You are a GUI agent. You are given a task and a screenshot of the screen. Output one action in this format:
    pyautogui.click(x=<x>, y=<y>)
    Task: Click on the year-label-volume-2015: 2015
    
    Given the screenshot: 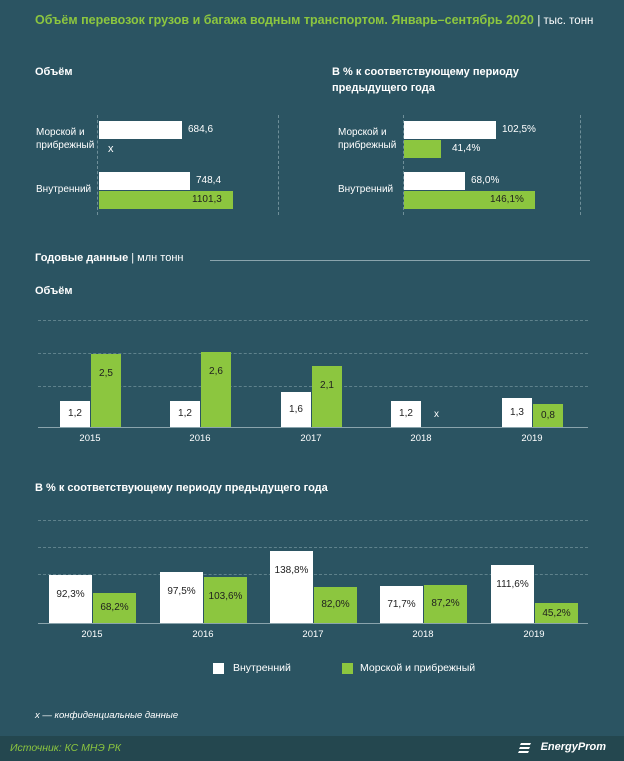 What is the action you would take?
    pyautogui.click(x=90, y=438)
    